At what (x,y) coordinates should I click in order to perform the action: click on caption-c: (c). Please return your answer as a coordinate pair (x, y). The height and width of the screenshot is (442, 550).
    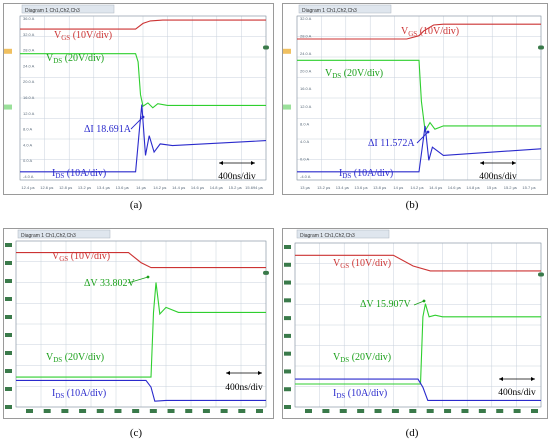
    Looking at the image, I should click on (136, 433).